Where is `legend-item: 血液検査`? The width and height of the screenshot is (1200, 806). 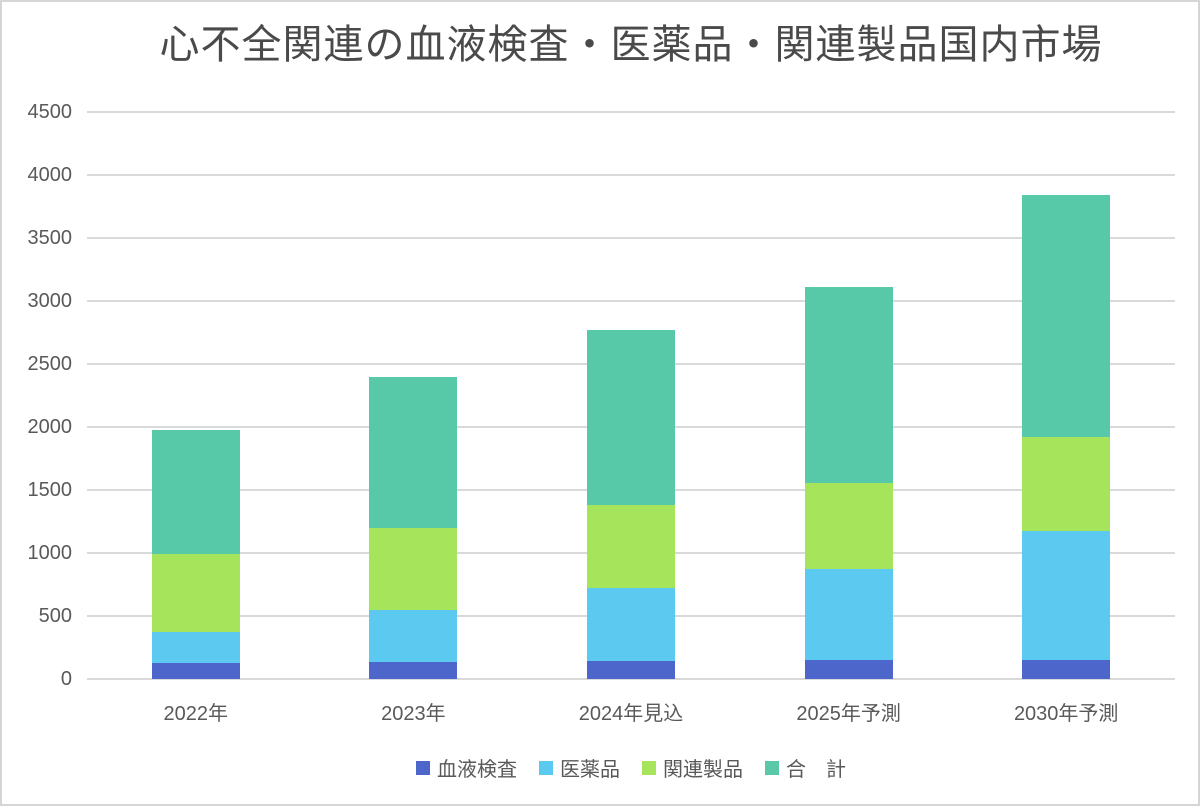 legend-item: 血液検査 is located at coordinates (466, 767).